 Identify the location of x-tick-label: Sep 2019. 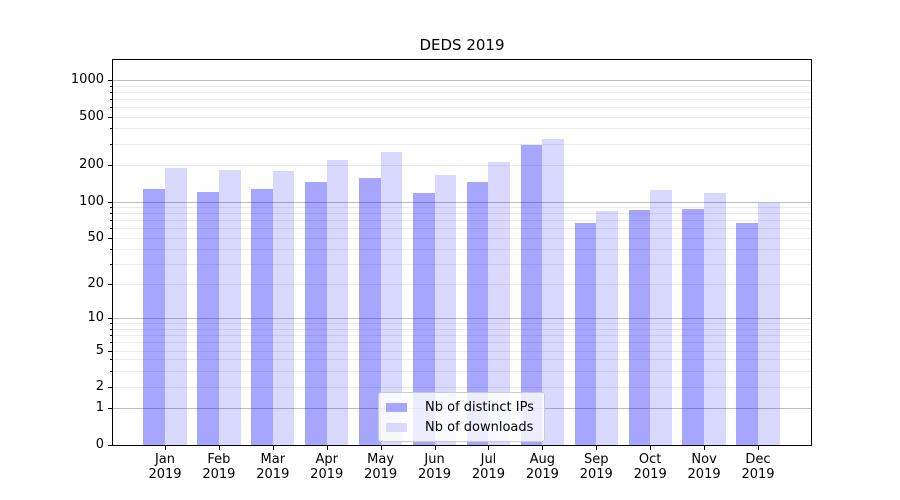
(596, 467).